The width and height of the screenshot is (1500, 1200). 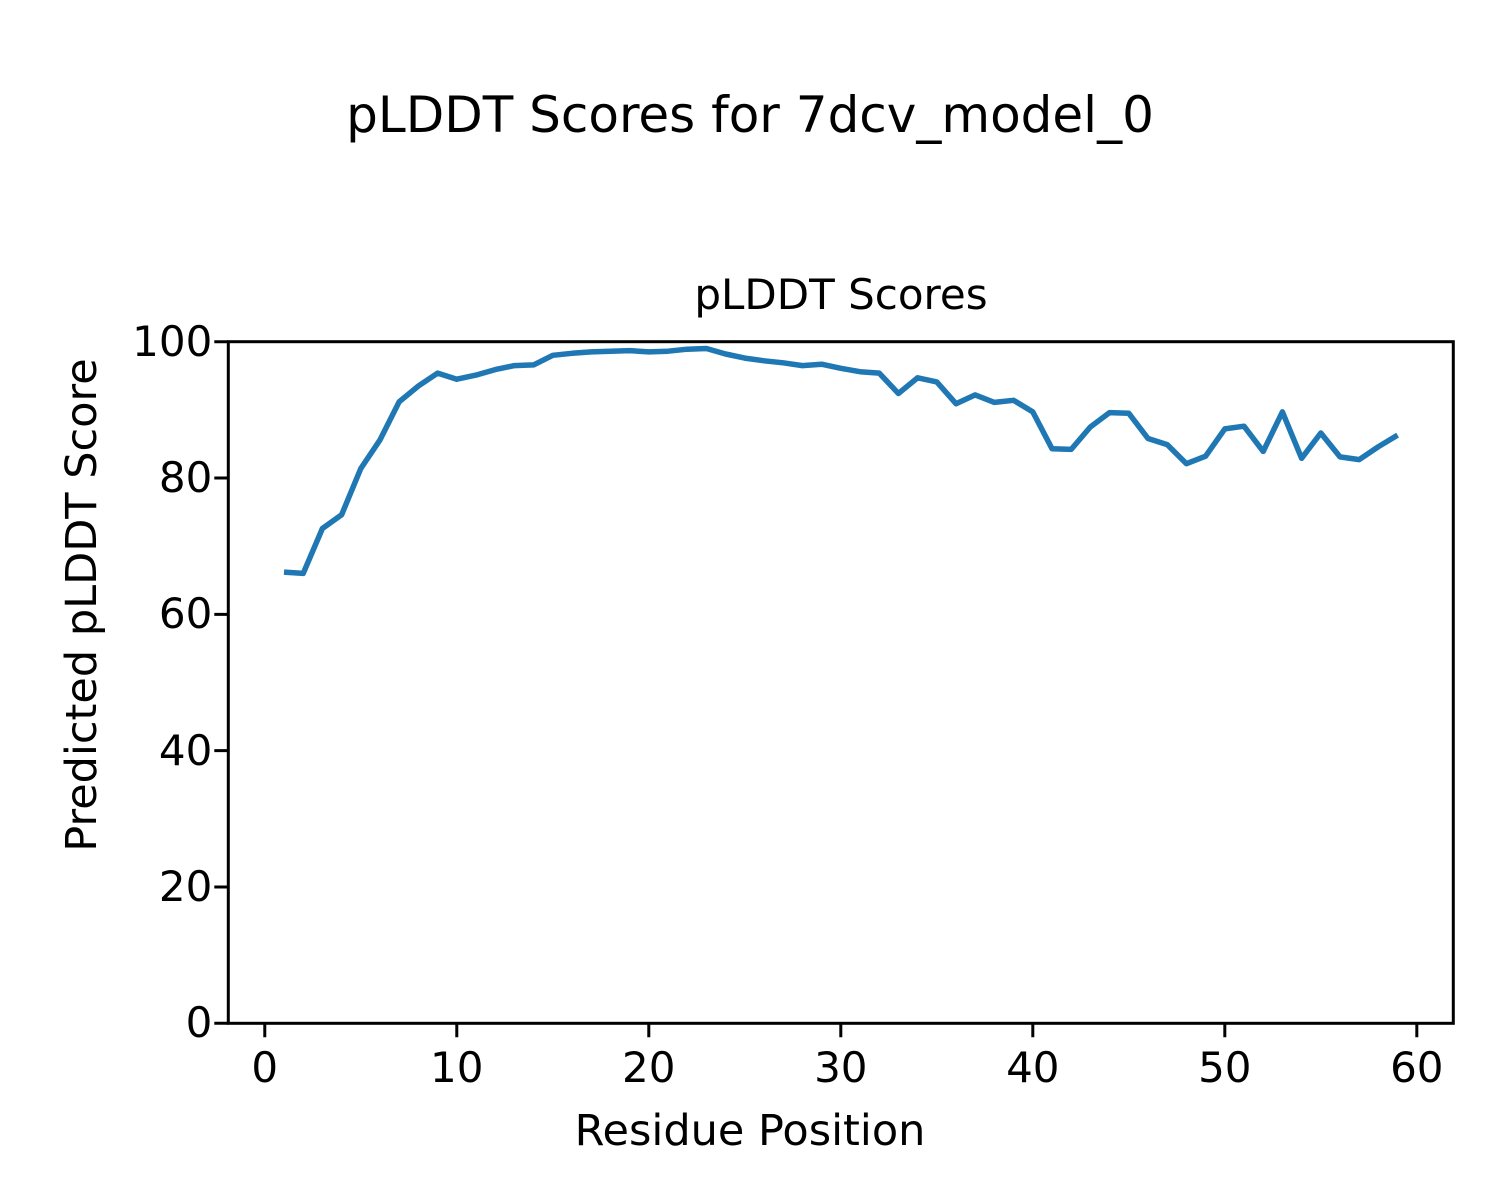 I want to click on x-tick-label: 20, so click(x=649, y=1067).